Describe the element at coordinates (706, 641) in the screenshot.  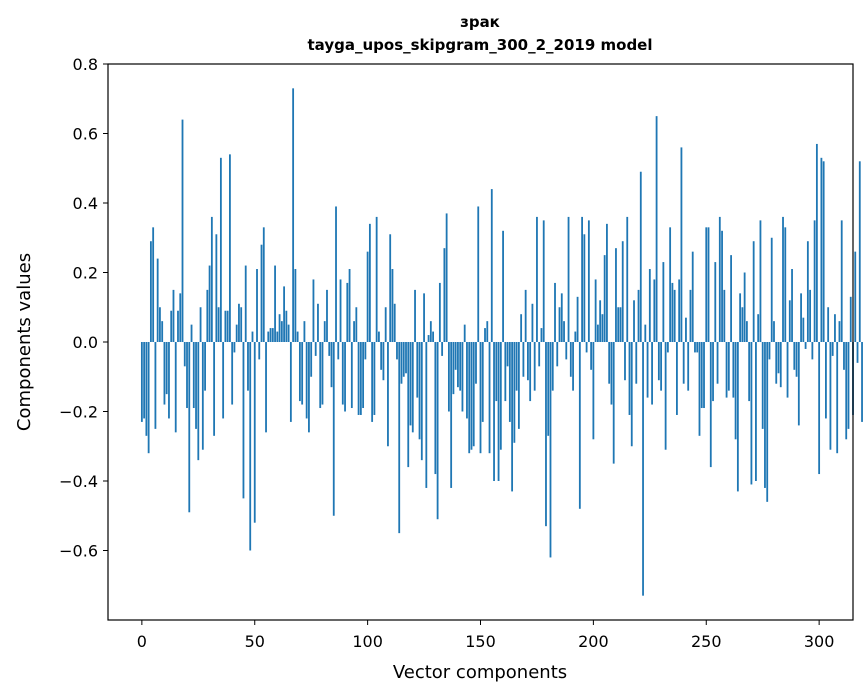
I see `x-tick-label-5: 250` at that location.